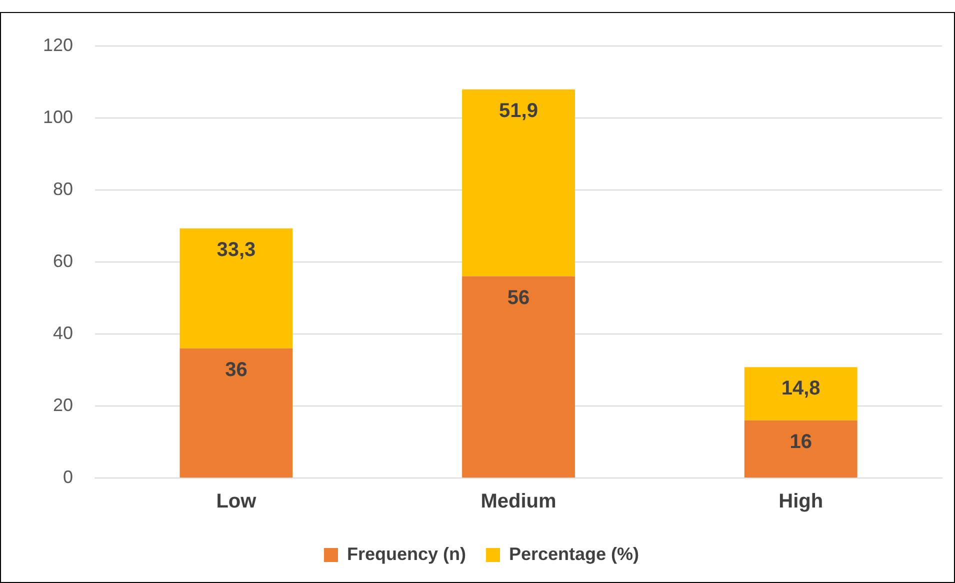 The width and height of the screenshot is (955, 583). Describe the element at coordinates (236, 501) in the screenshot. I see `x-tick-label: Low` at that location.